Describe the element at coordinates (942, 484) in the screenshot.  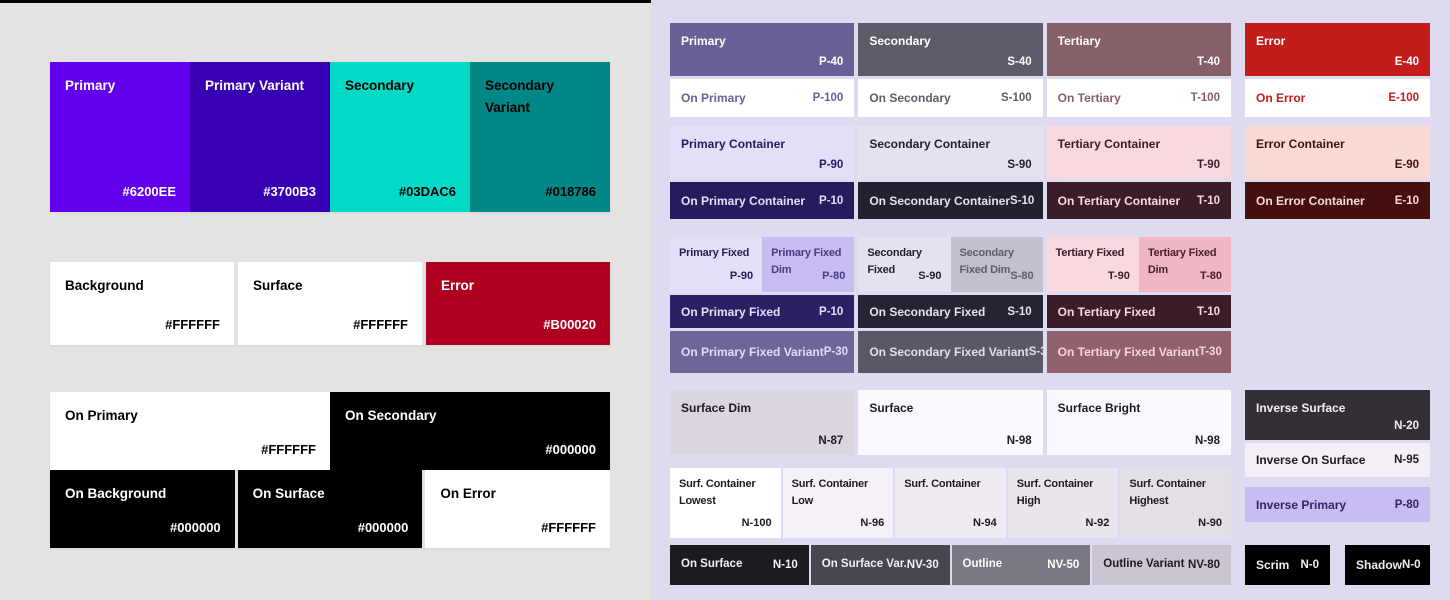
I see `swatch-label: Surf. Container` at that location.